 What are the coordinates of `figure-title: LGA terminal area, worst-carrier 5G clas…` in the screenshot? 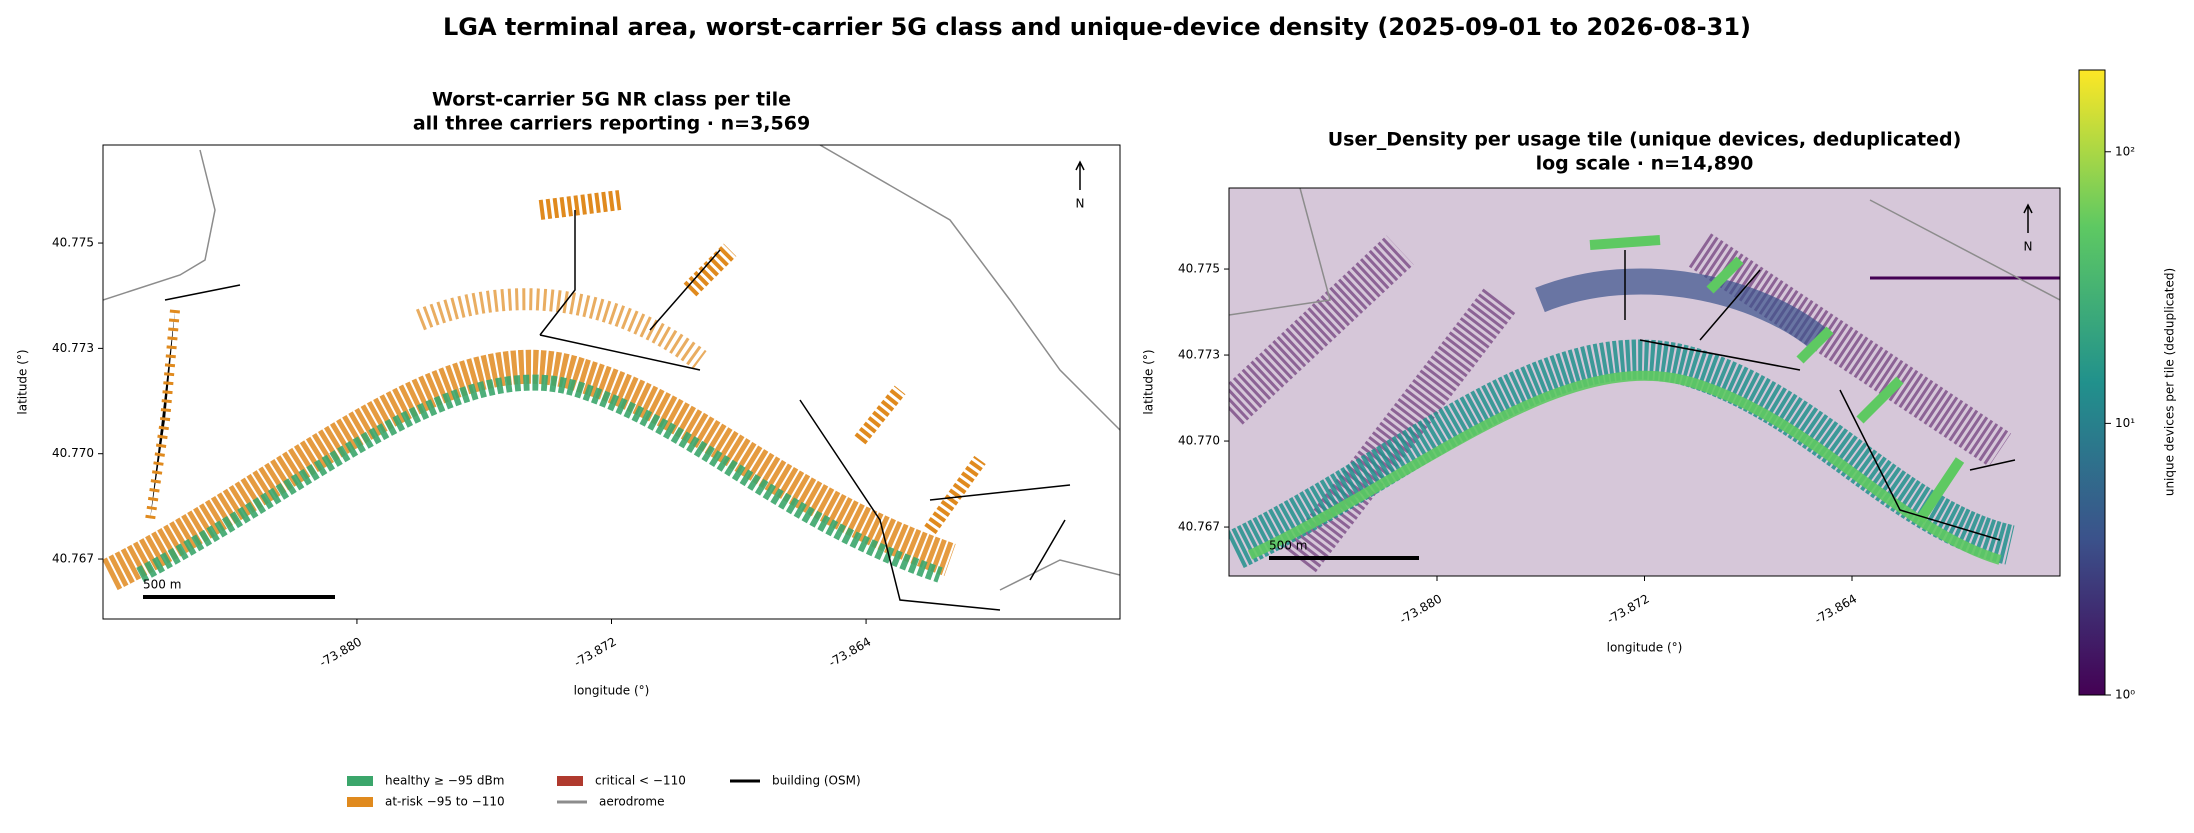 It's located at (1097, 27).